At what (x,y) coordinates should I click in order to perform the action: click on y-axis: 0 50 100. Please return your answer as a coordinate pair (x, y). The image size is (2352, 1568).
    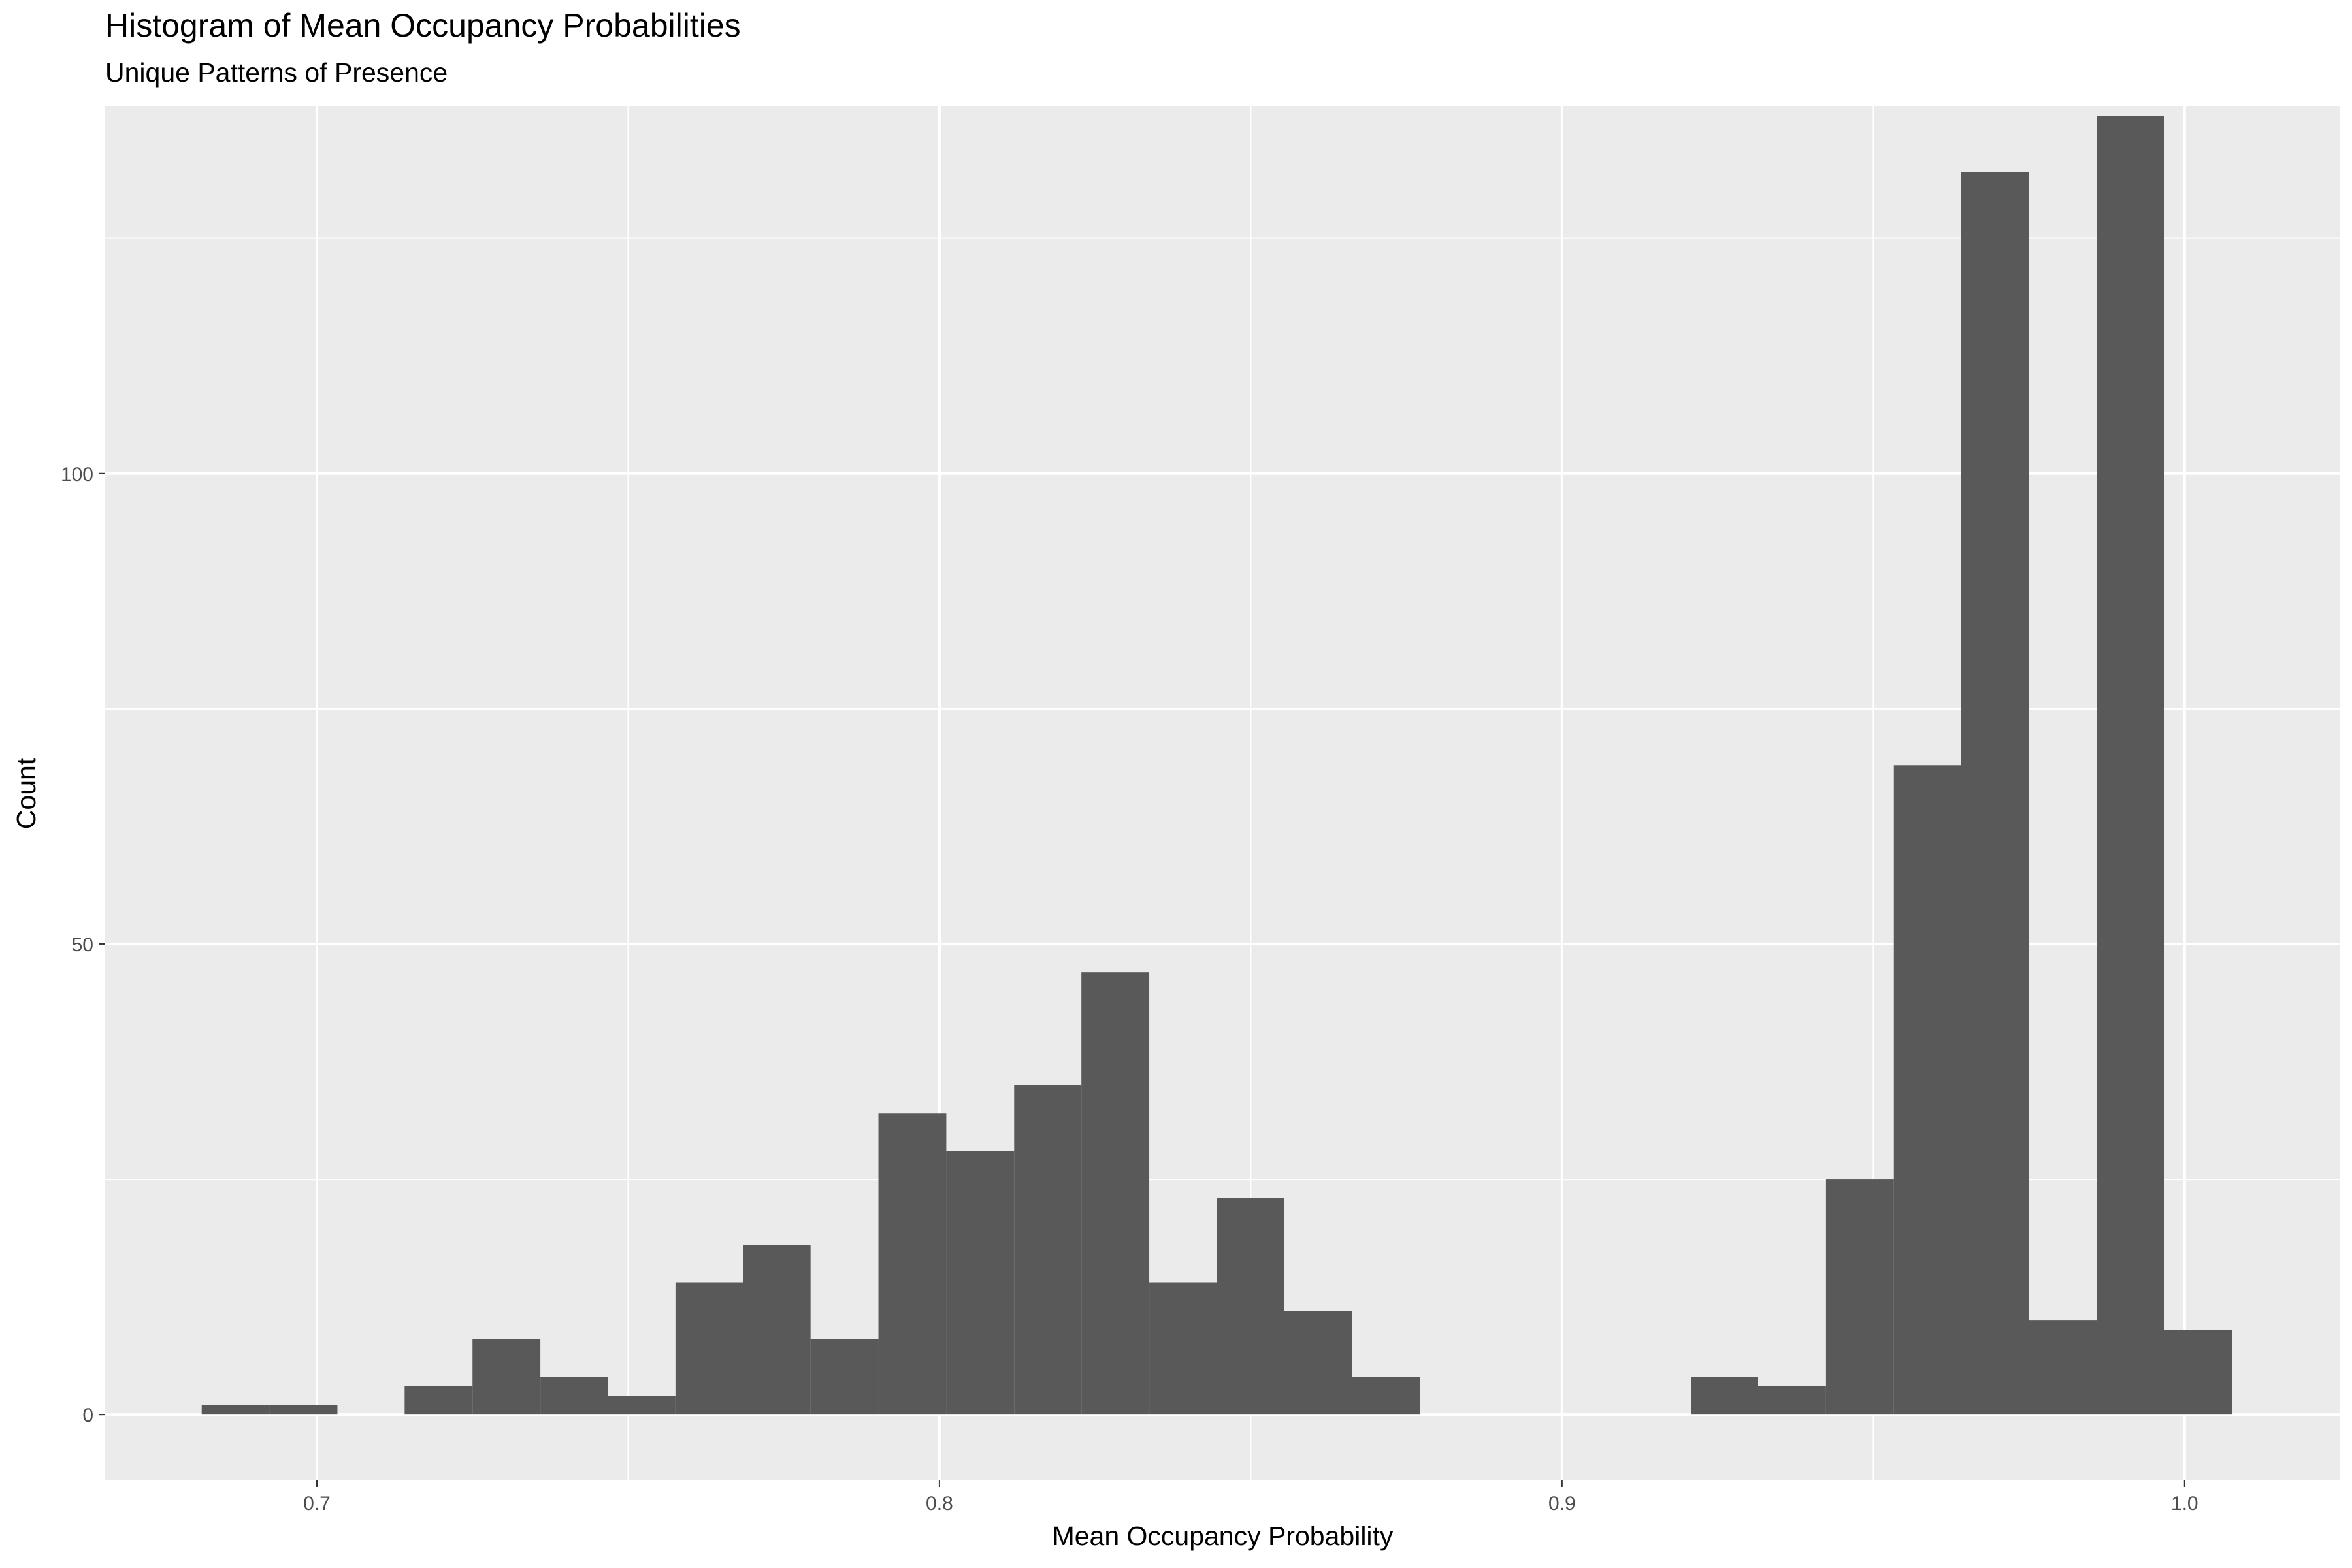
    Looking at the image, I should click on (83, 945).